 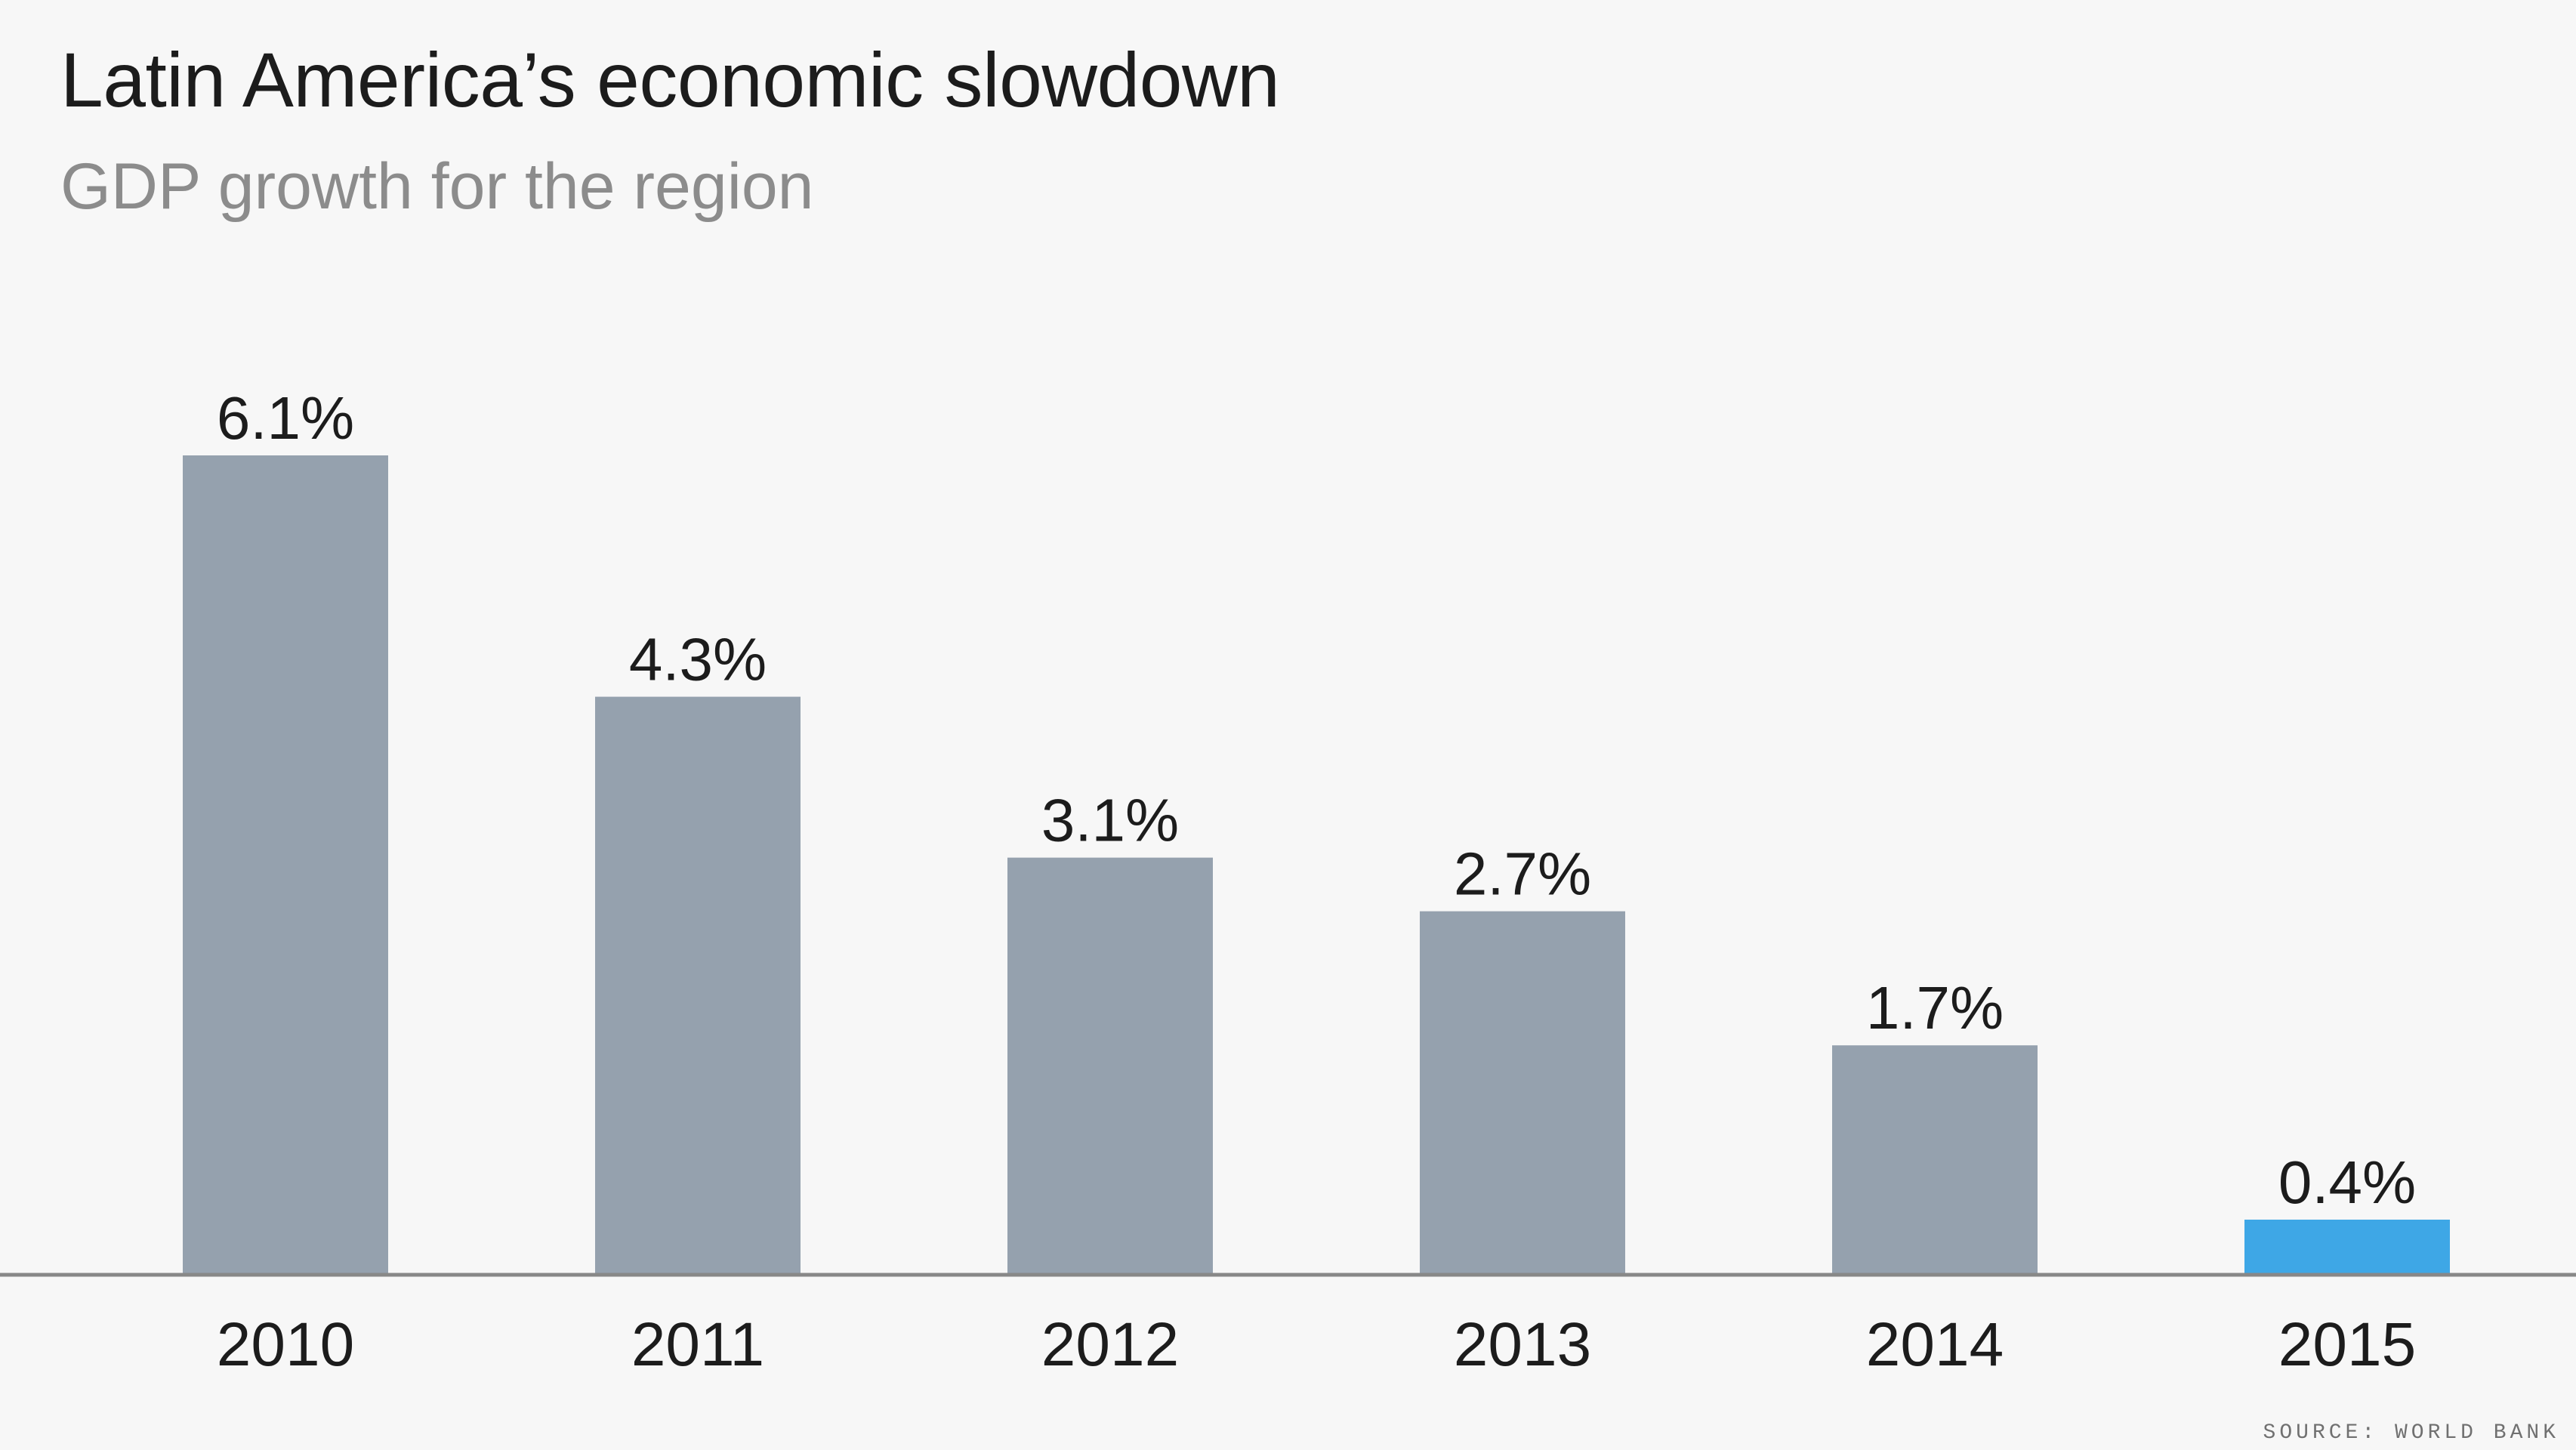 What do you see at coordinates (285, 418) in the screenshot?
I see `data-label-2010: 6.1%` at bounding box center [285, 418].